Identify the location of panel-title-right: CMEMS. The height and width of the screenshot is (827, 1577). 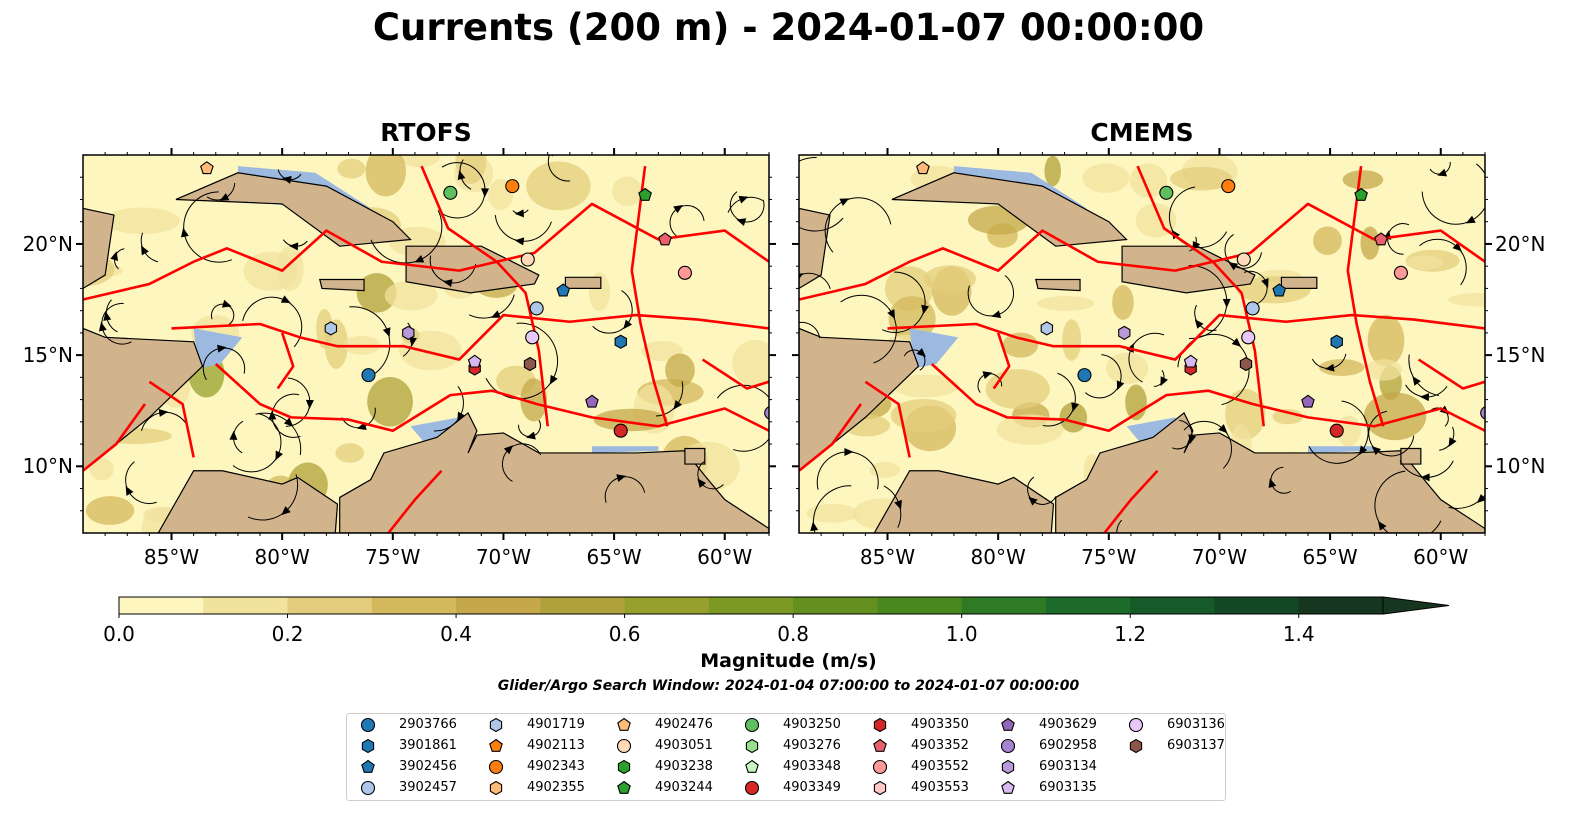
(1142, 132).